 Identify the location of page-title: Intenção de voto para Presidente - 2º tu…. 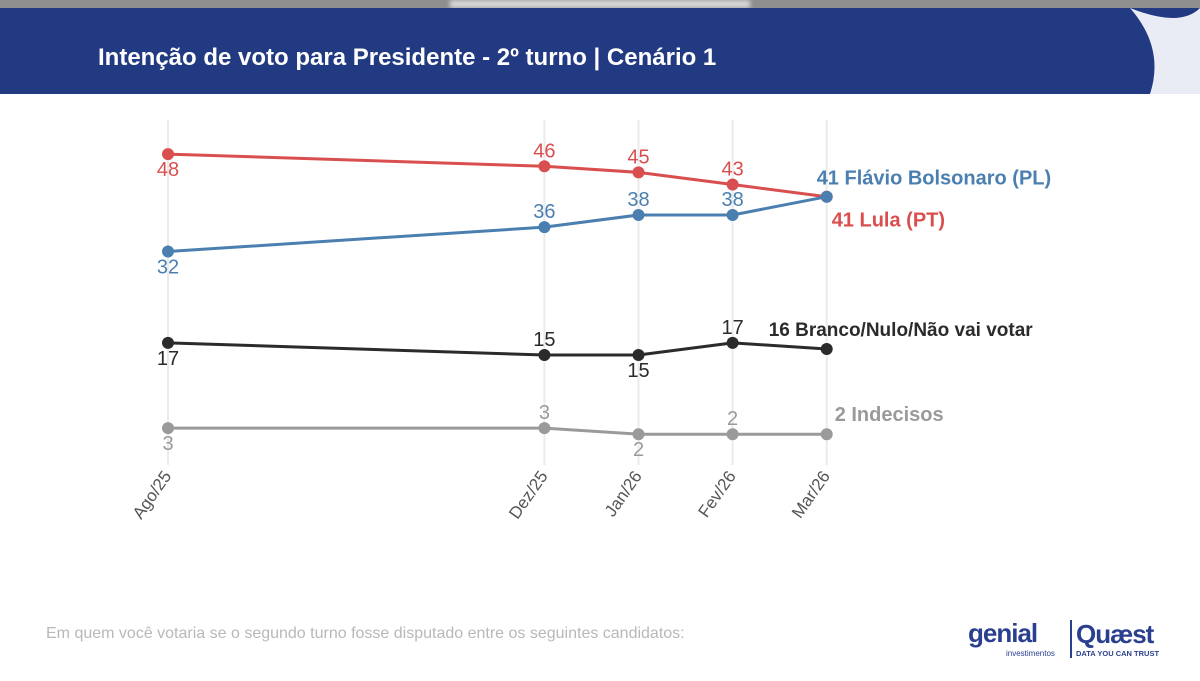
(407, 57).